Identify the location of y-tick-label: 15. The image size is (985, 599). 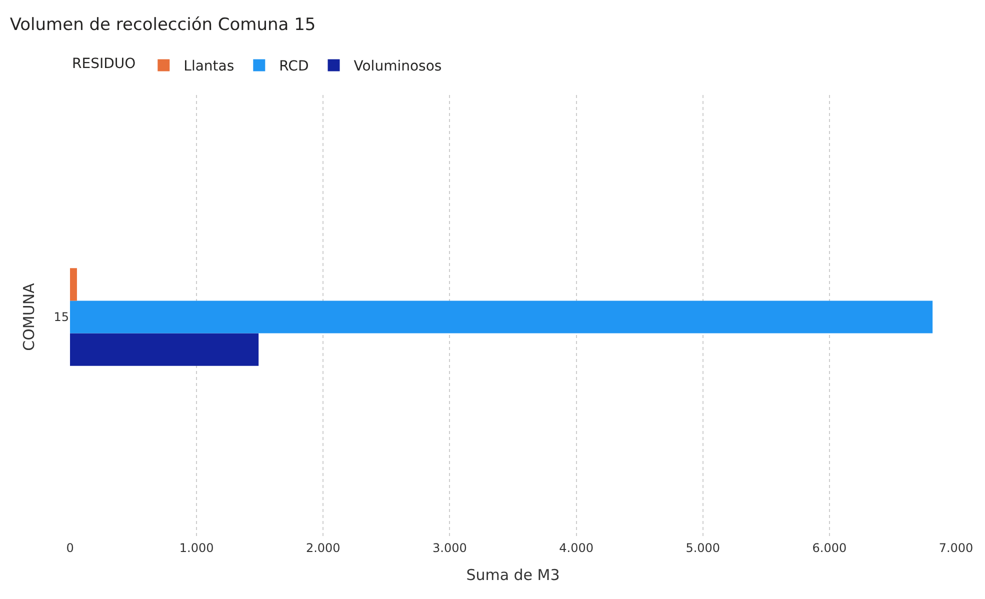
(61, 317).